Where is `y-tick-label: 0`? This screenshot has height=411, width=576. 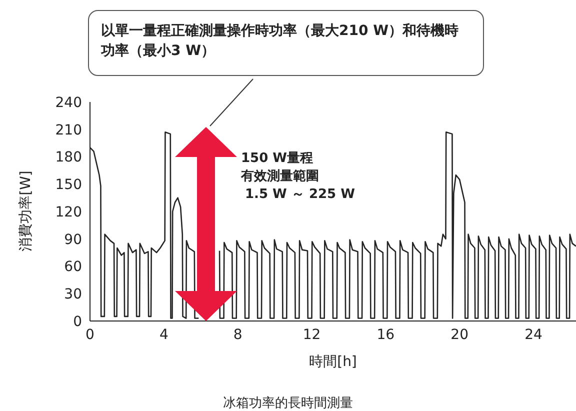
y-tick-label: 0 is located at coordinates (77, 322).